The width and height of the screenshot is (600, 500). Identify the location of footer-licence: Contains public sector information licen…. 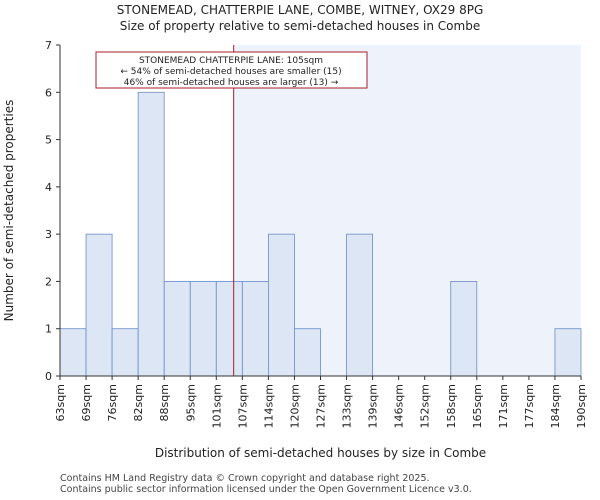
(266, 489).